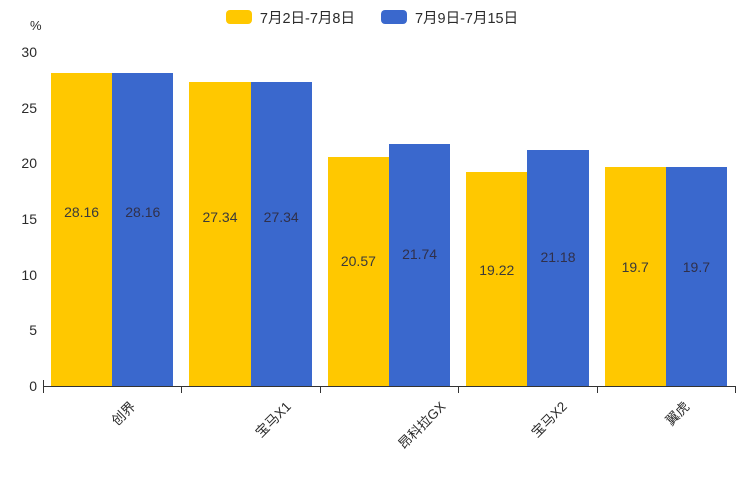  Describe the element at coordinates (29, 274) in the screenshot. I see `y-tick-label: 10` at that location.